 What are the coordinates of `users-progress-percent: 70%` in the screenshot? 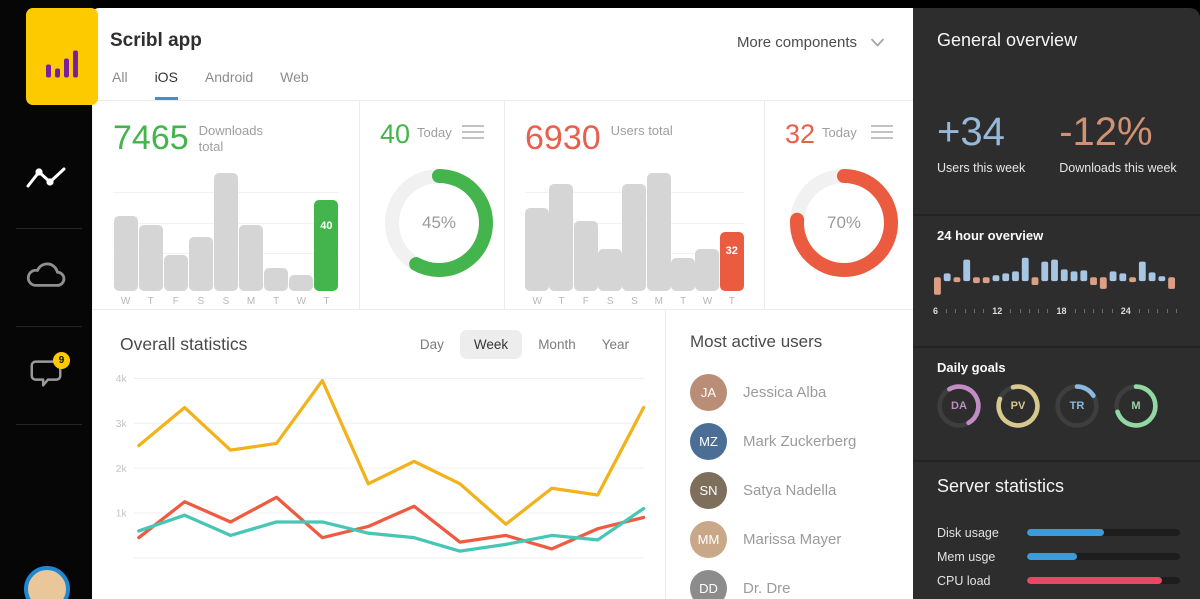 It's located at (844, 222).